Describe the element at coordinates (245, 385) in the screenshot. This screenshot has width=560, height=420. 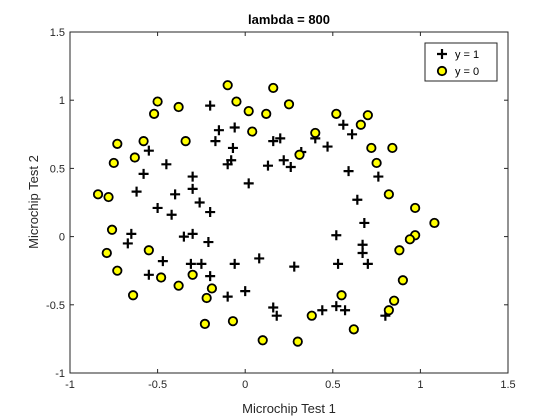
I see `x-tick-label: 0` at that location.